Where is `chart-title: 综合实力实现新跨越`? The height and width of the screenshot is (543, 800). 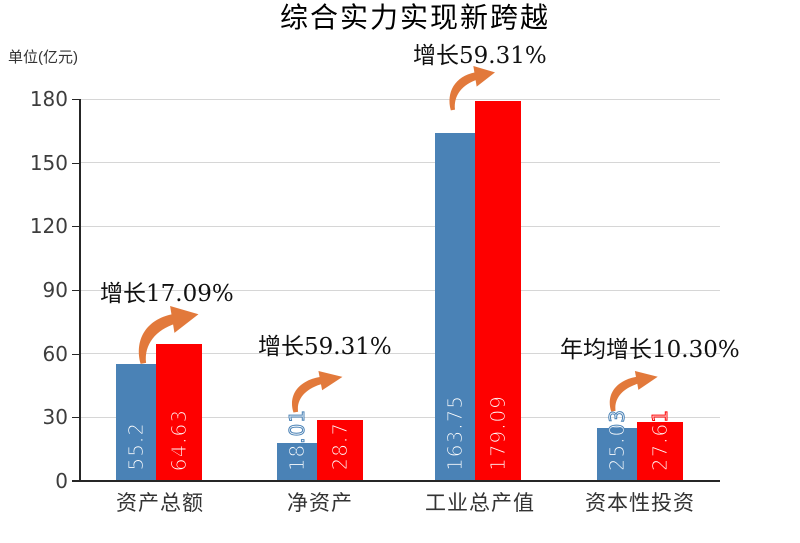 chart-title: 综合实力实现新跨越 is located at coordinates (414, 17).